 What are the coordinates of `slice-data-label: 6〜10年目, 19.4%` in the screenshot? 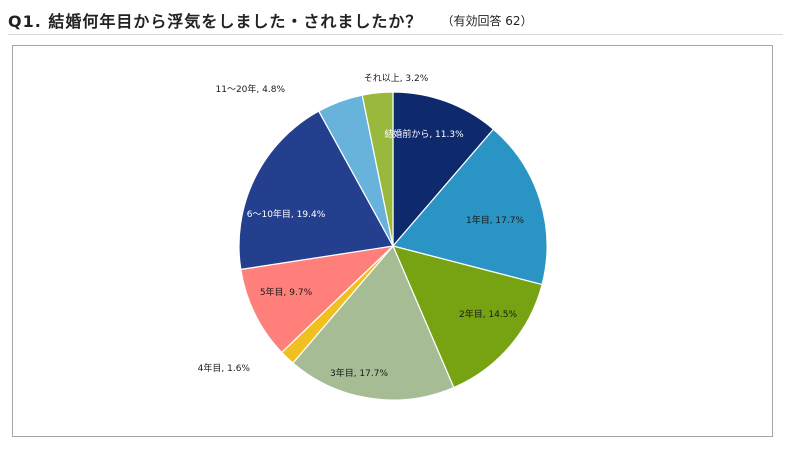 It's located at (286, 214).